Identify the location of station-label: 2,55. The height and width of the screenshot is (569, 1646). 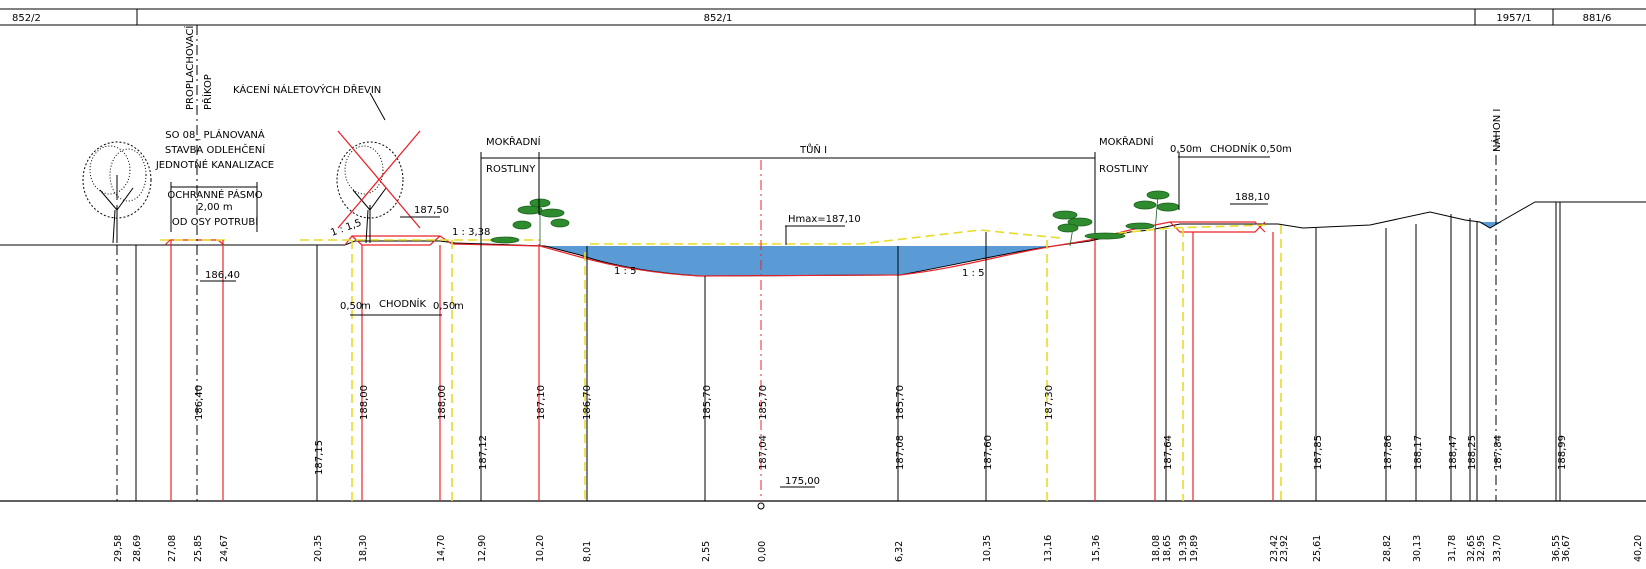
(706, 551).